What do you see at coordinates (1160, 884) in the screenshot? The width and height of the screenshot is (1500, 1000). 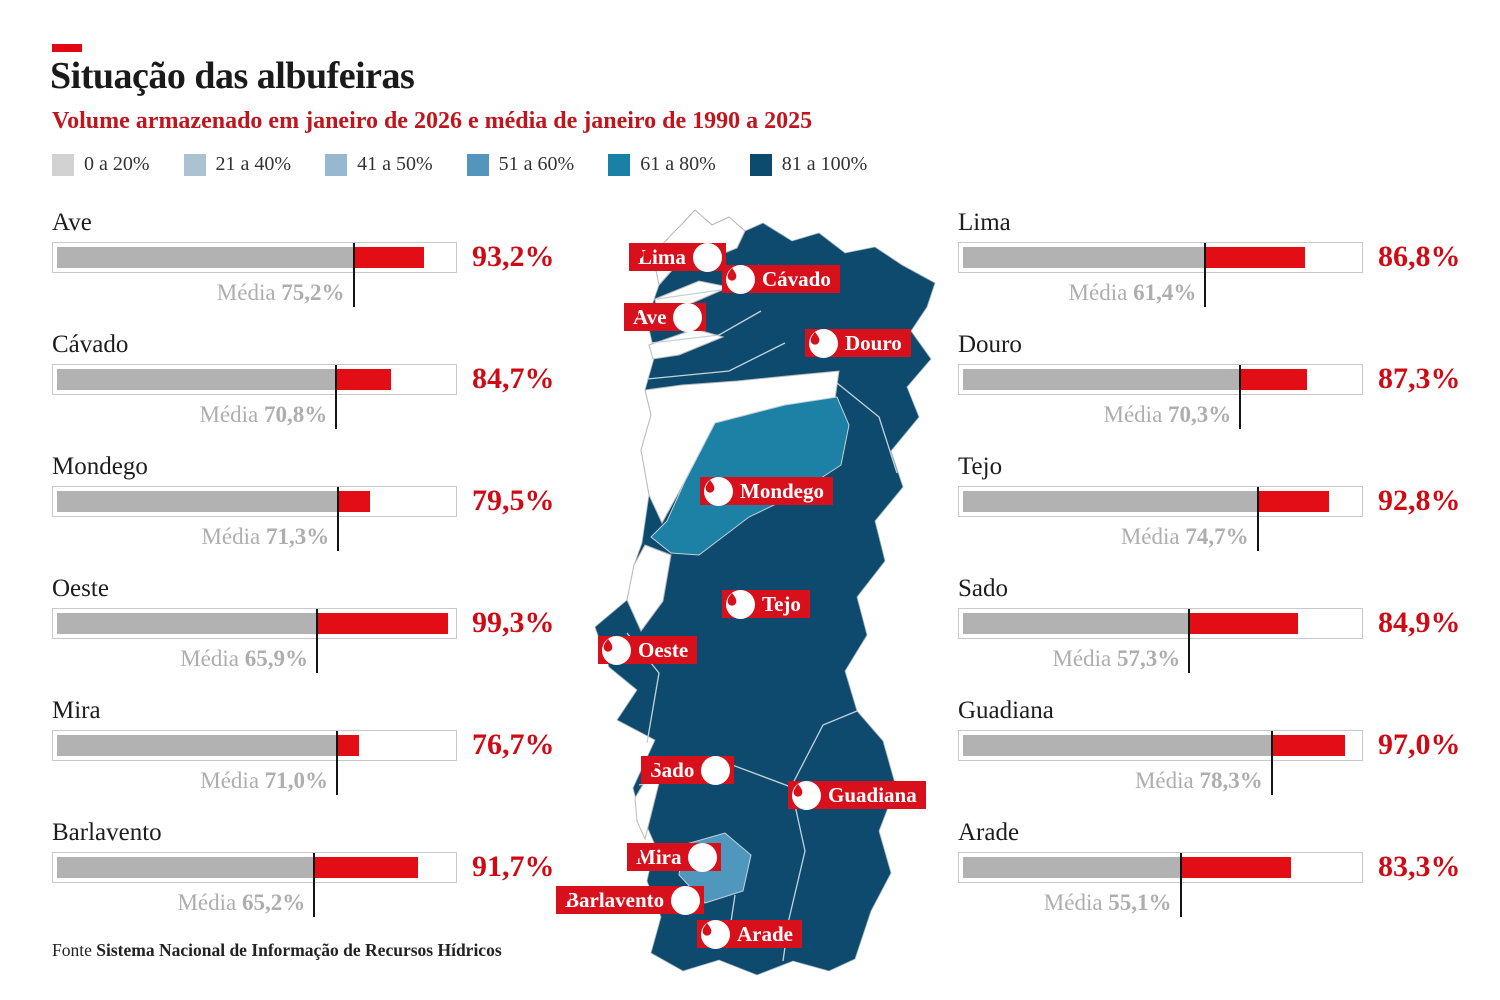 I see `bar-area: Média 55,1%` at bounding box center [1160, 884].